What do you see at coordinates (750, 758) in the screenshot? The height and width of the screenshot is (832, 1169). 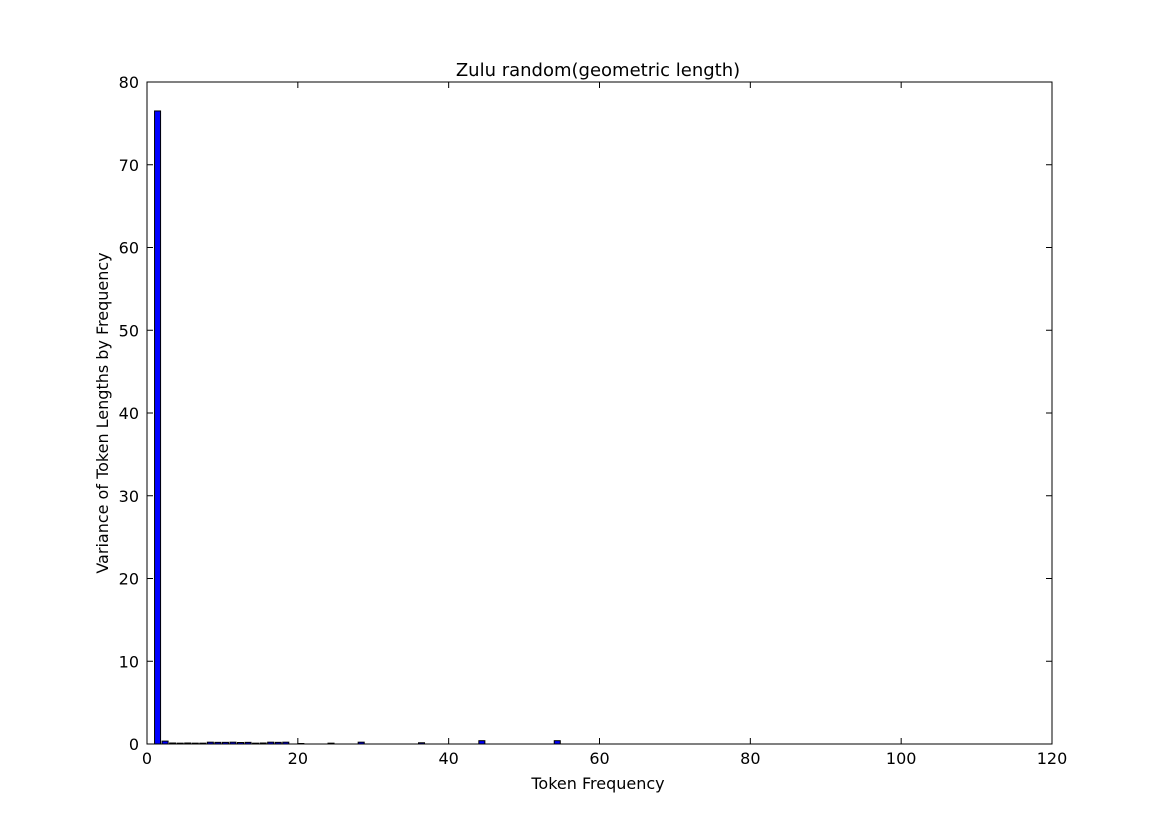 I see `x-tick-label: 80` at bounding box center [750, 758].